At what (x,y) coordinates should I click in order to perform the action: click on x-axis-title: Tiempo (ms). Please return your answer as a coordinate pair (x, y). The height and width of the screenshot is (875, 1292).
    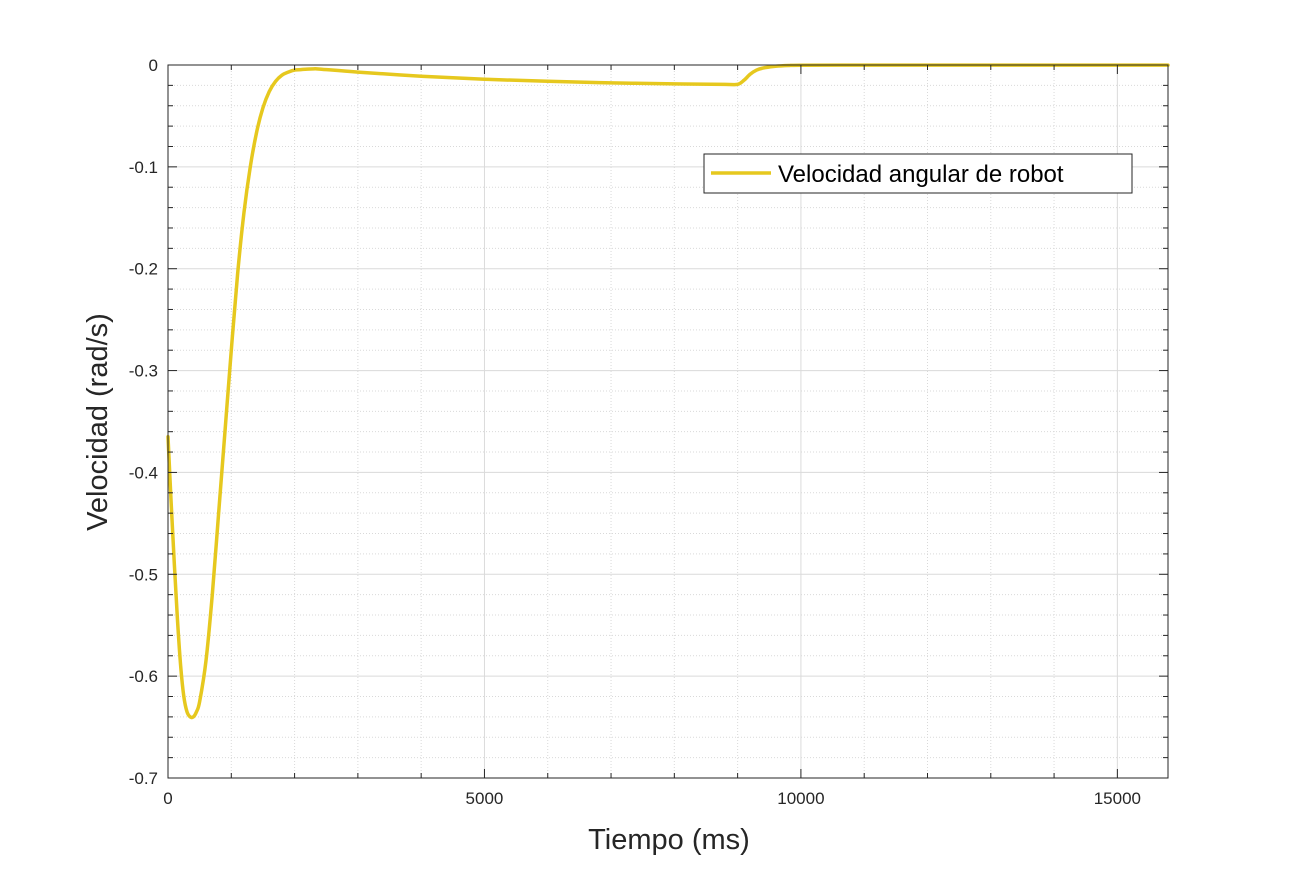
    Looking at the image, I should click on (669, 840).